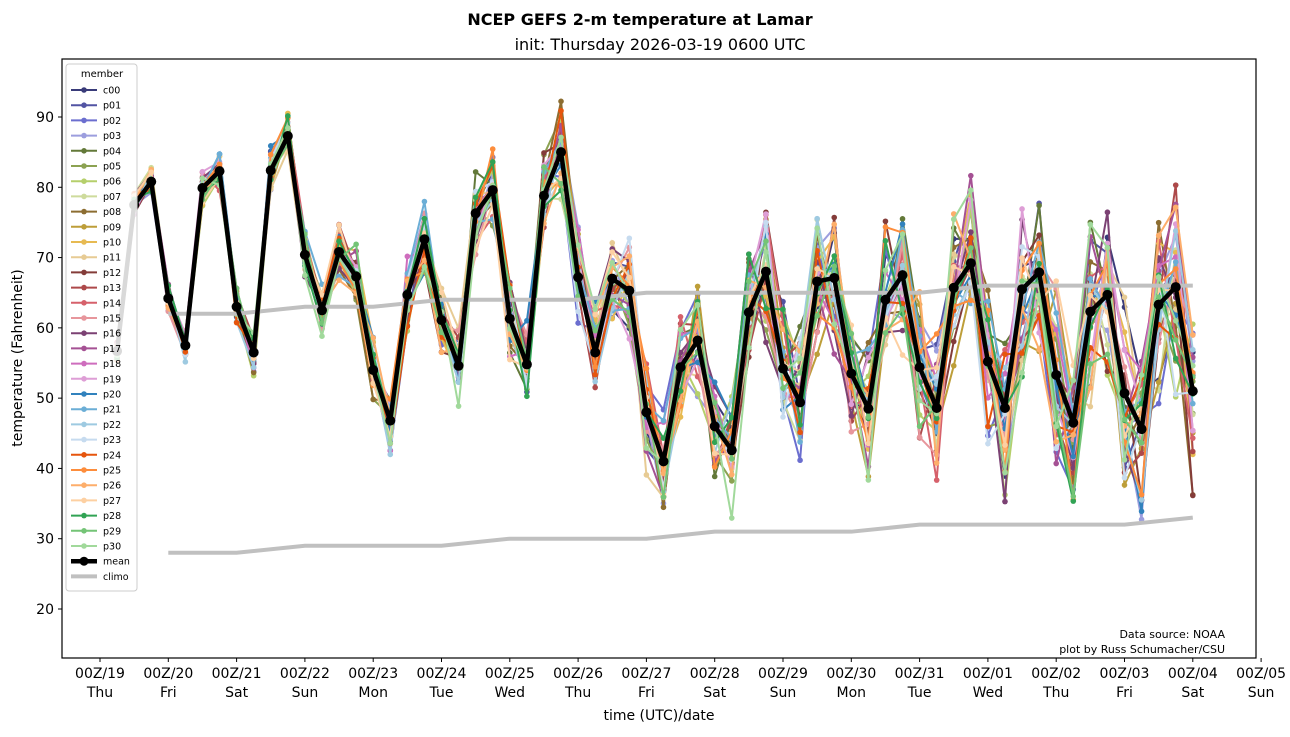 This screenshot has height=737, width=1290. I want to click on y-axis-label: temperature (Fahrenheit), so click(18, 357).